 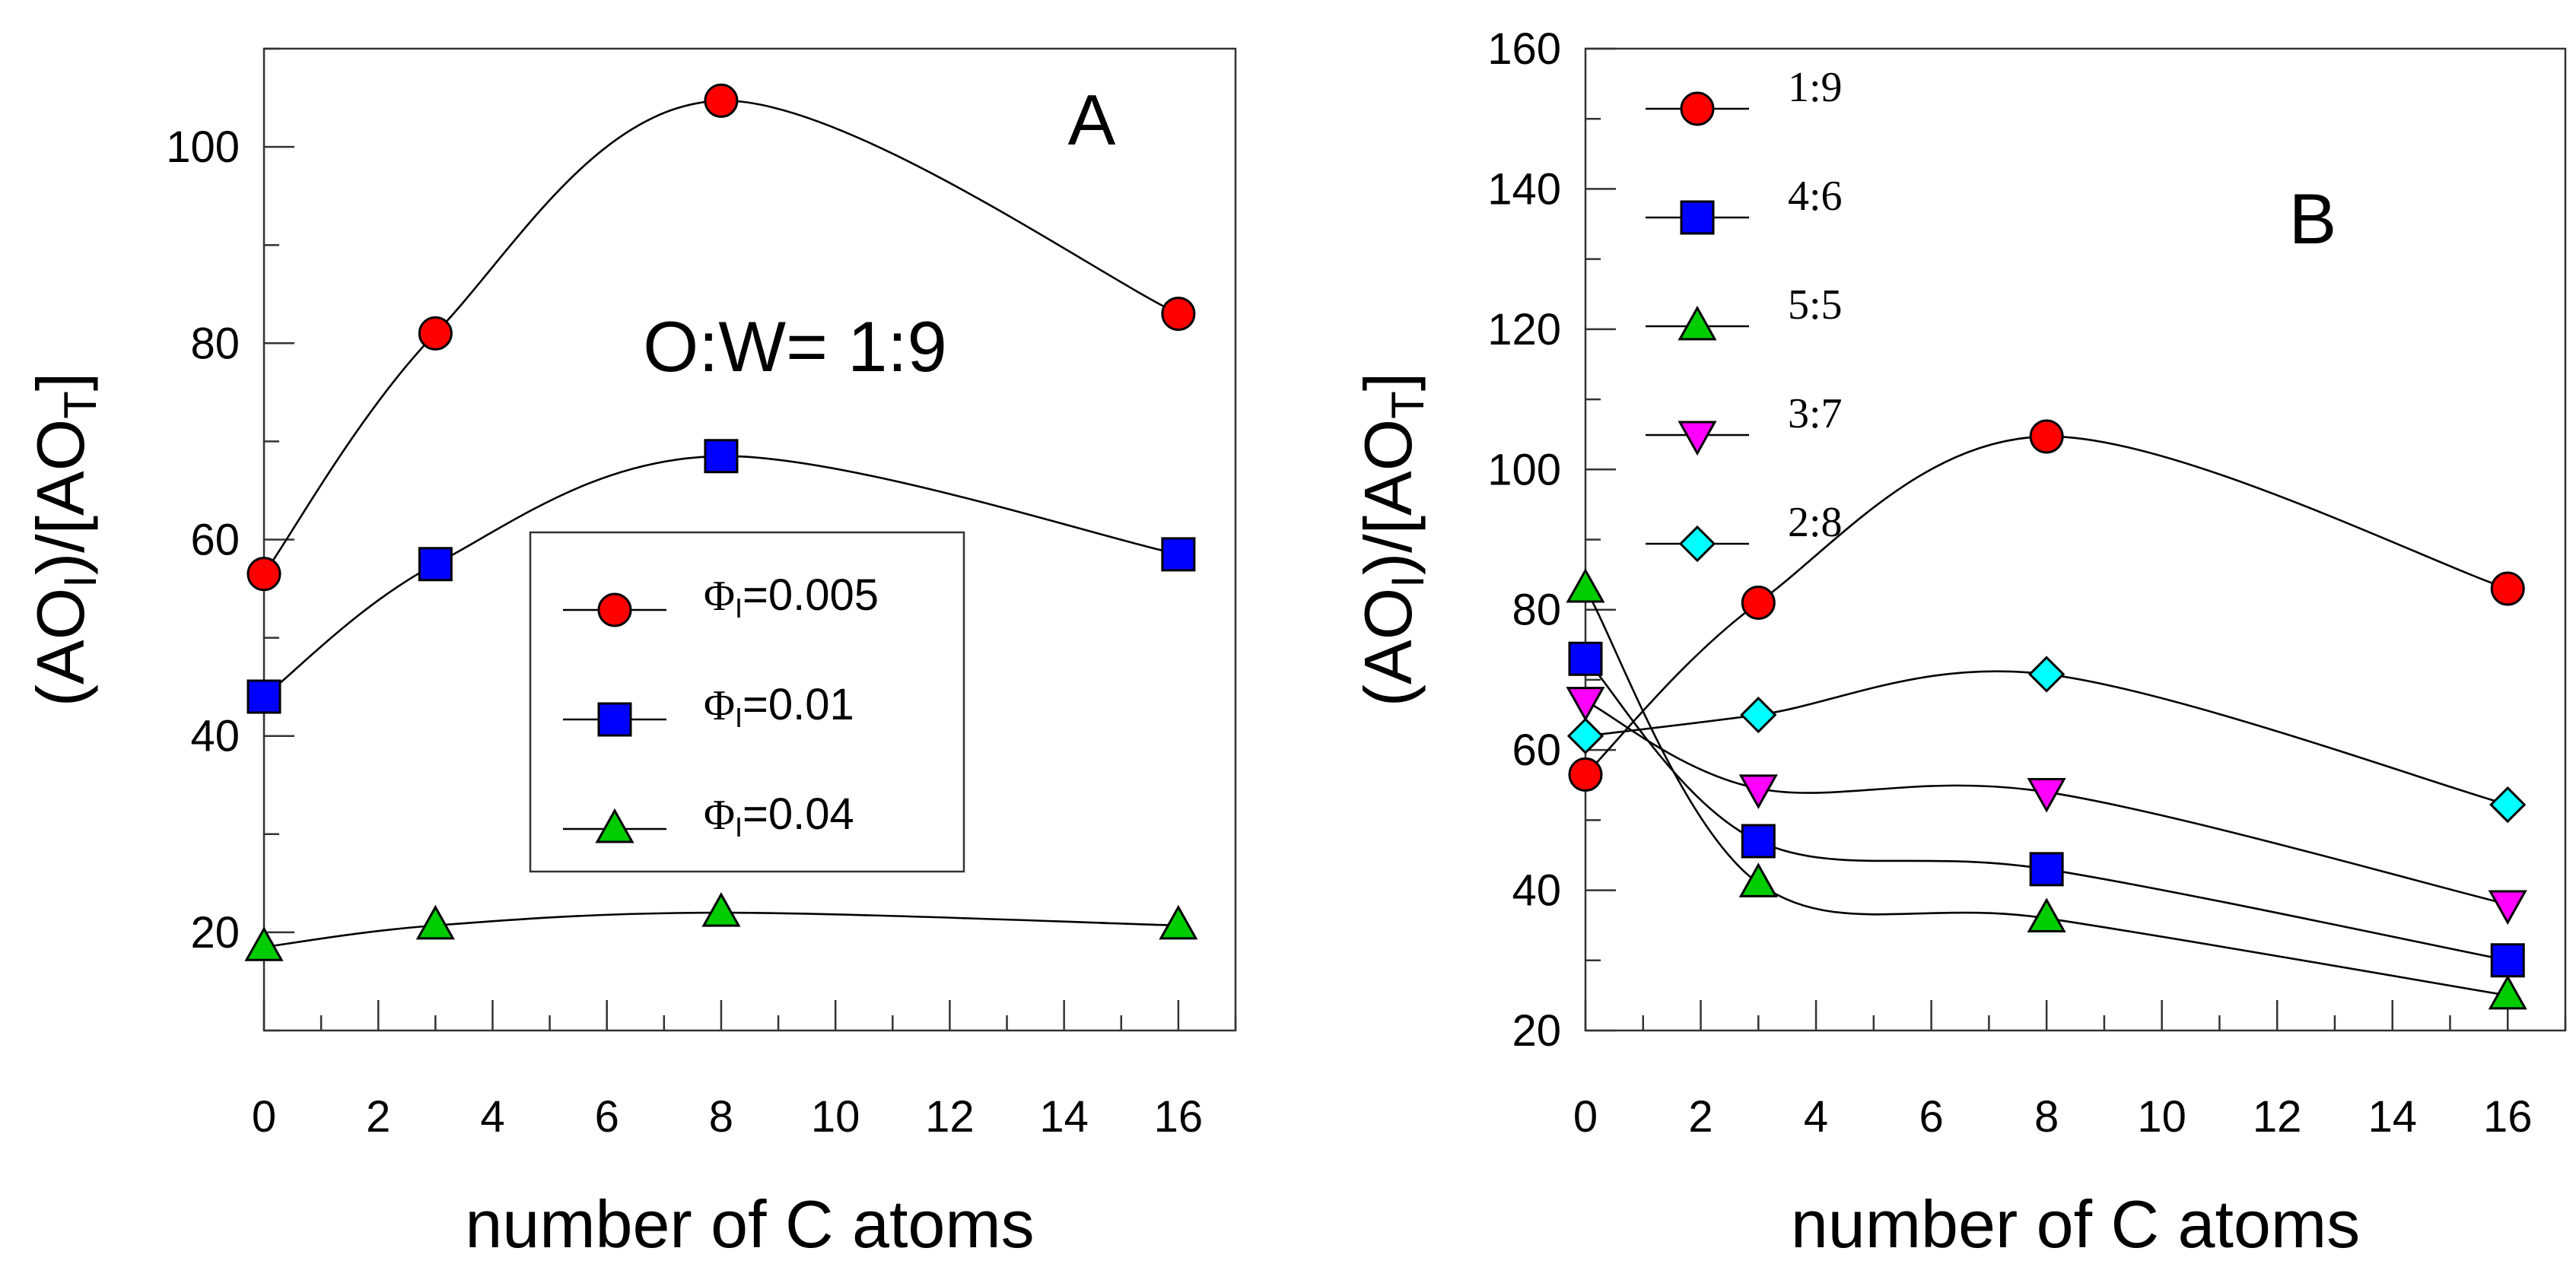 What do you see at coordinates (792, 597) in the screenshot?
I see `legend-label: ΦI=0.005` at bounding box center [792, 597].